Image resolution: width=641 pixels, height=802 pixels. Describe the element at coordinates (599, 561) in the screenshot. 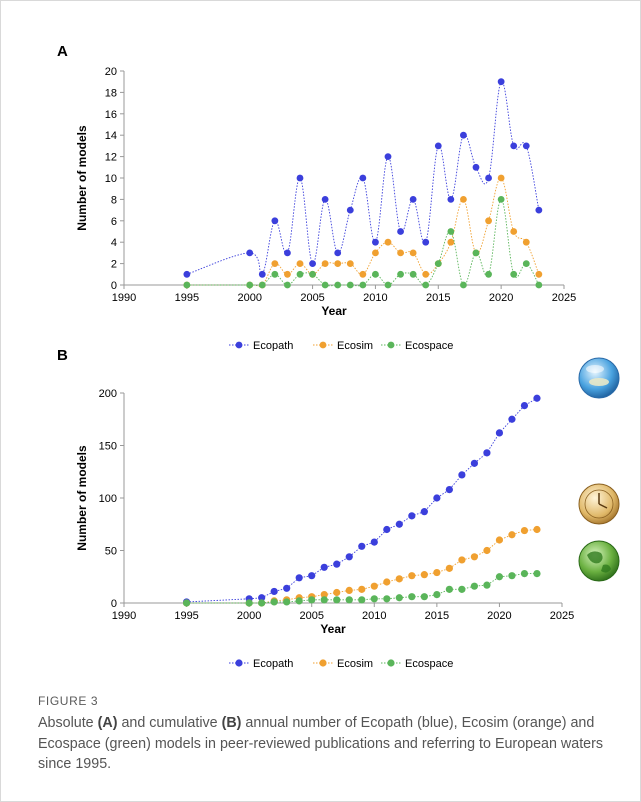

I see `ecospace-globe-icon` at that location.